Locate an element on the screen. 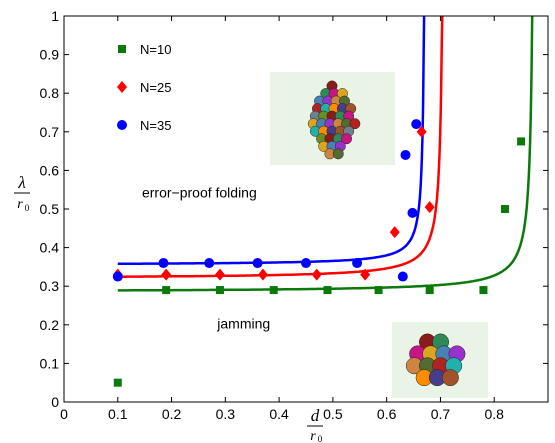 Image resolution: width=555 pixels, height=443 pixels. y-tick-label: 0.5 is located at coordinates (50, 209).